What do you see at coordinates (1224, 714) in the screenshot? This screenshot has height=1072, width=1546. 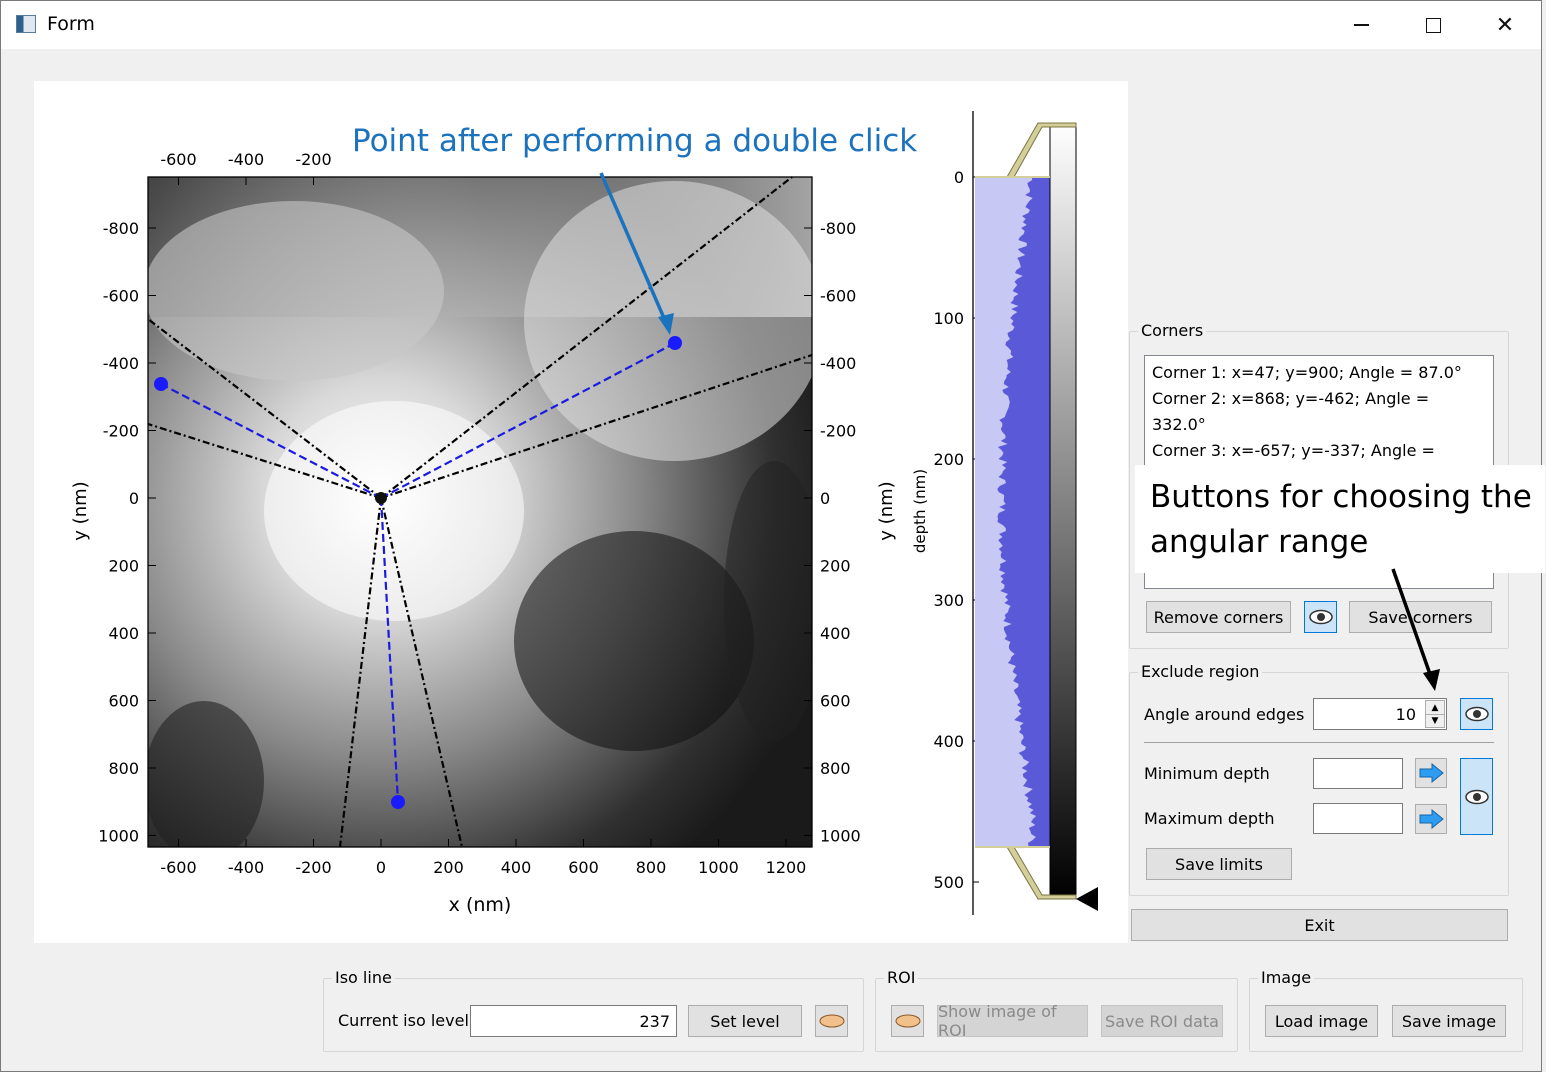 I see `angle-around-edges-label: Angle around edges` at bounding box center [1224, 714].